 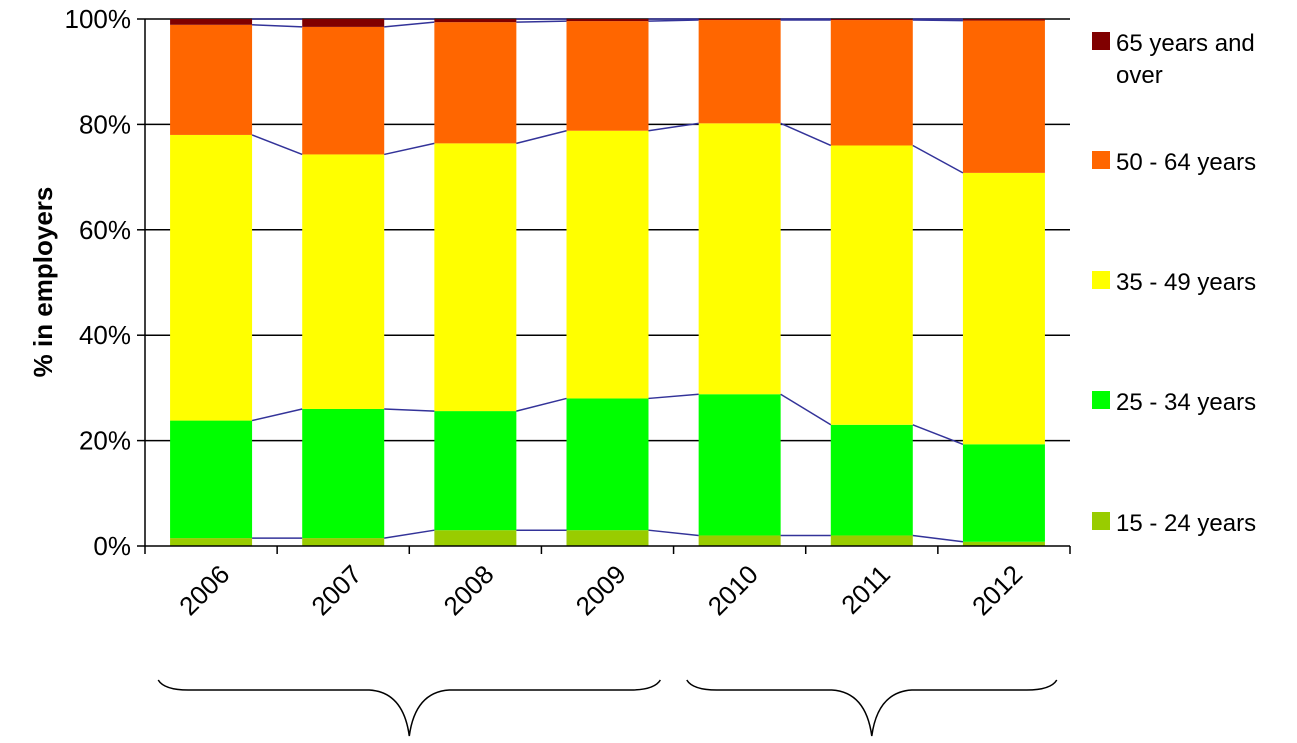 What do you see at coordinates (105, 441) in the screenshot?
I see `y-tick-label: 20%` at bounding box center [105, 441].